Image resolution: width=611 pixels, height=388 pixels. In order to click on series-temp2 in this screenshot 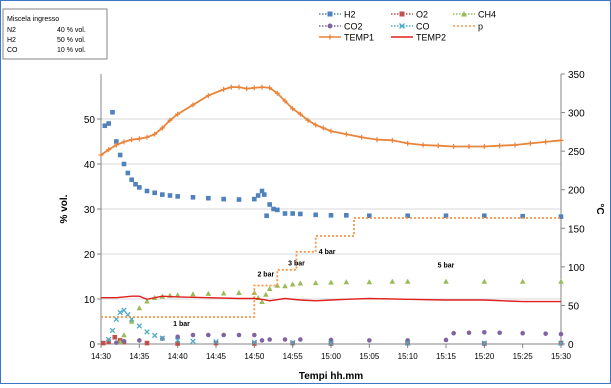, I will do `click(331, 299)`.